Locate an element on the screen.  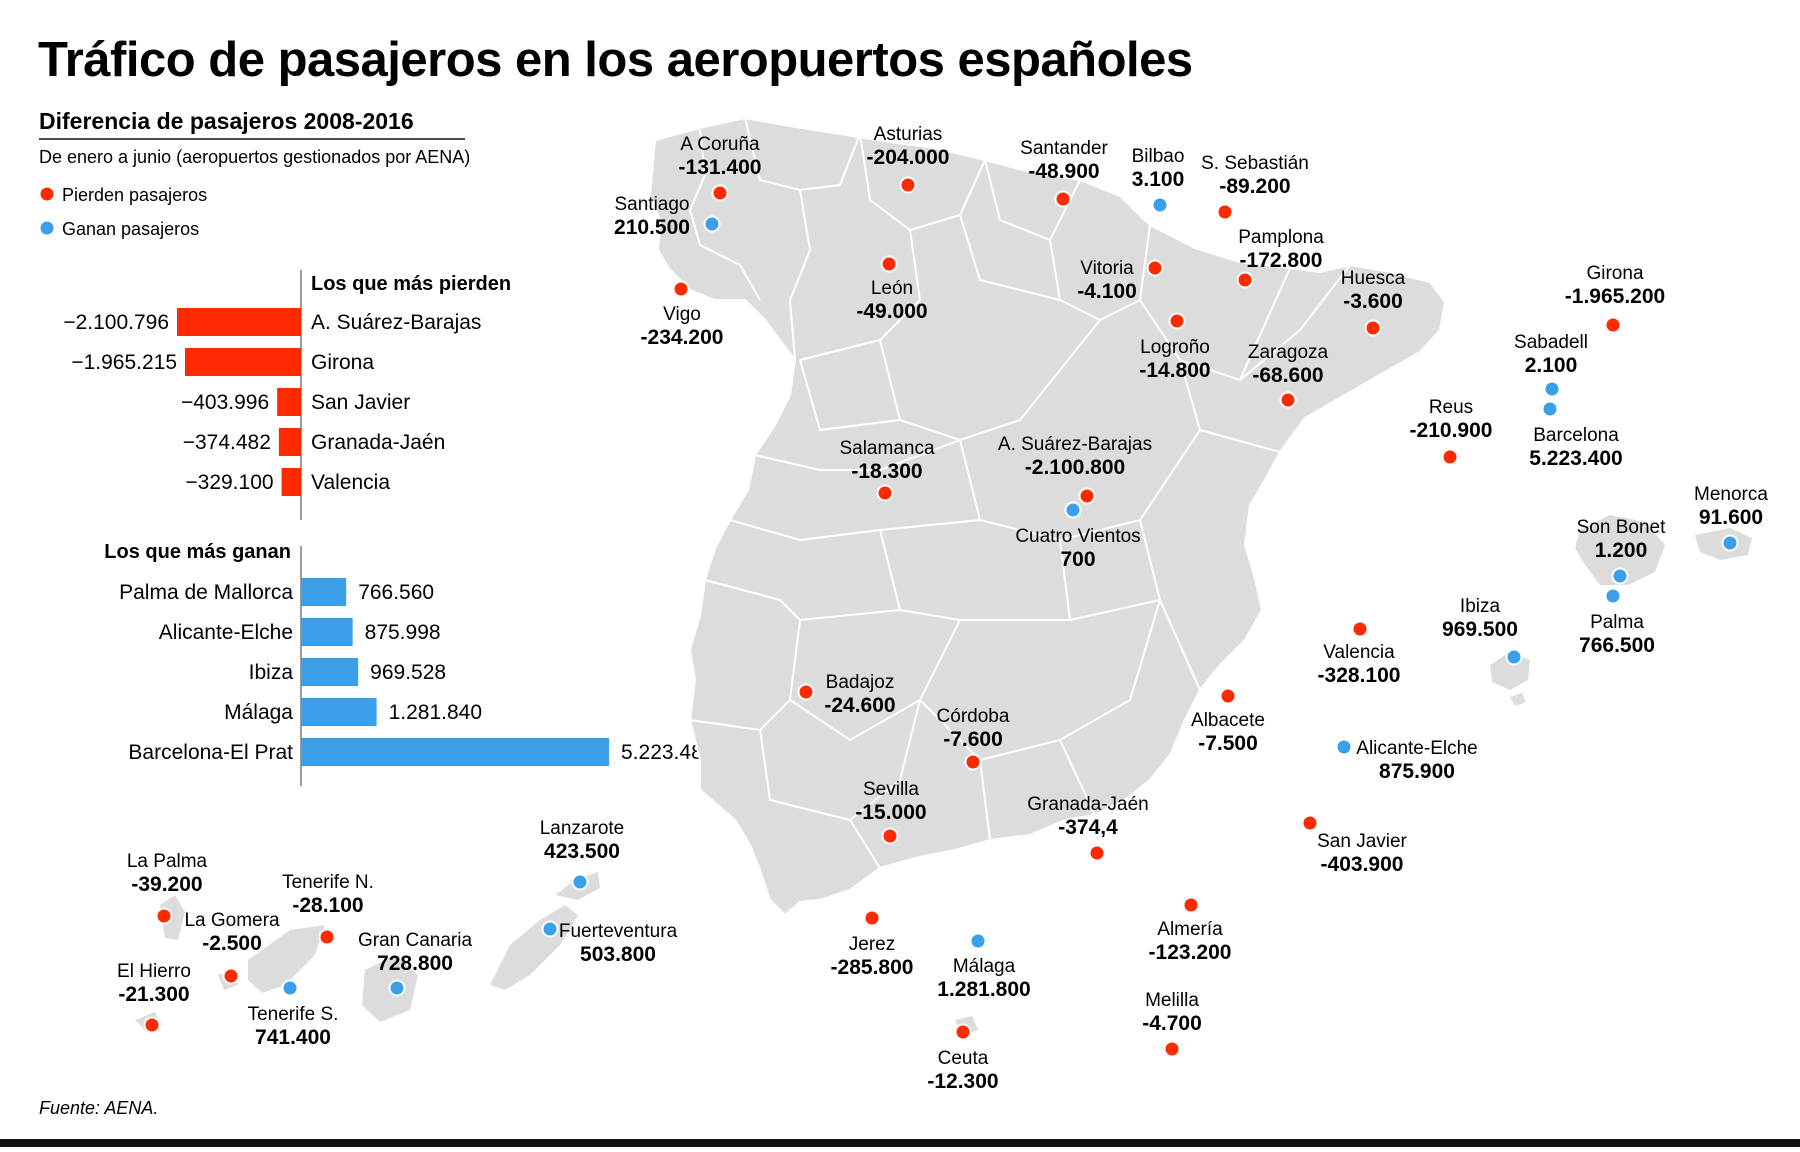
airport-name-zaragoza: Zaragoza is located at coordinates (1288, 352).